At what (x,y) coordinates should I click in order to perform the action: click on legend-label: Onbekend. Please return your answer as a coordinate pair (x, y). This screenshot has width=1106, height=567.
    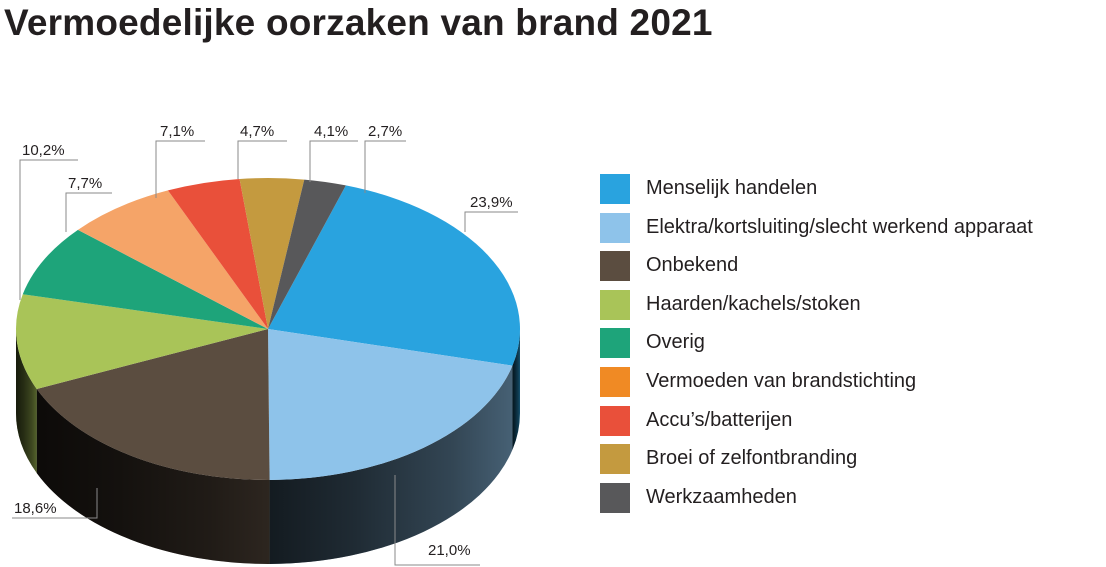
    Looking at the image, I should click on (692, 265).